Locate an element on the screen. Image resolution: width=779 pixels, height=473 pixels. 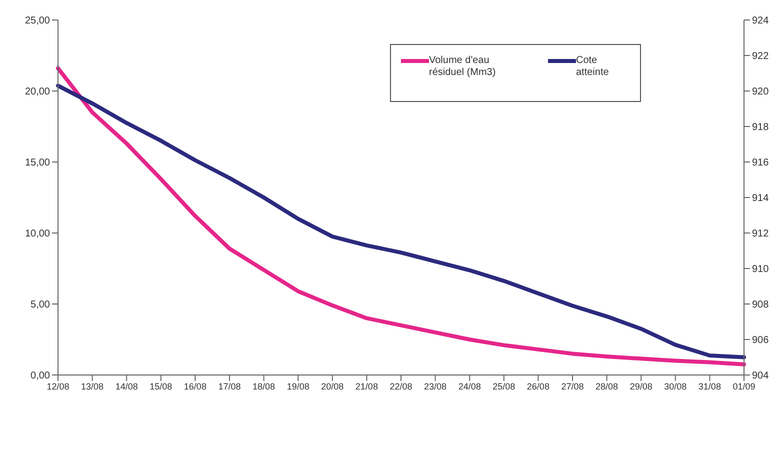
y-tick-label: 10,00 is located at coordinates (37, 234).